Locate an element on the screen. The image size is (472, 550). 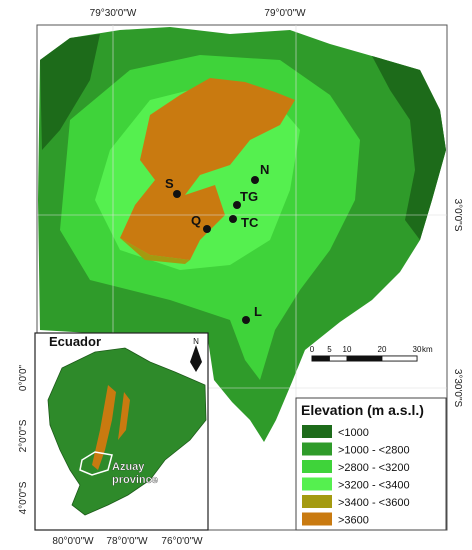
scale-bar-label: 0 is located at coordinates (312, 349).